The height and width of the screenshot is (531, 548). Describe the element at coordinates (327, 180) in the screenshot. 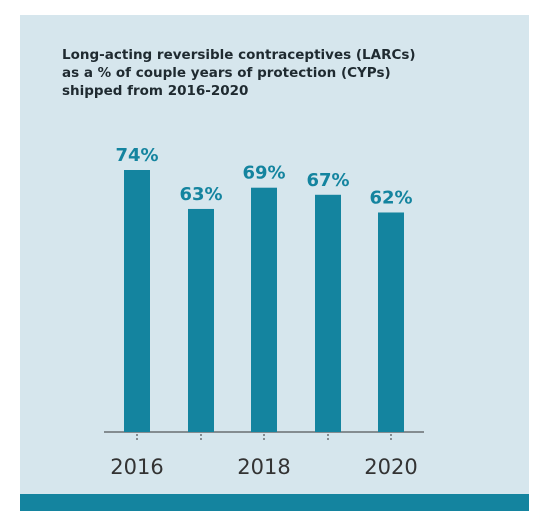

I see `data-label-2019: 67%` at that location.